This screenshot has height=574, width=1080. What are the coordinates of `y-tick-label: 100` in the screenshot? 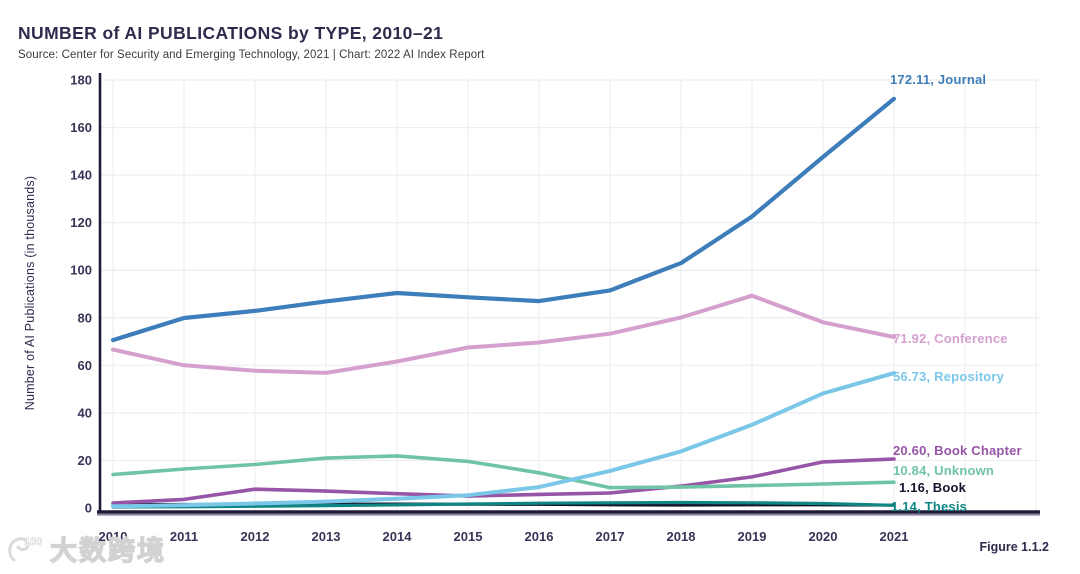 It's located at (81, 270).